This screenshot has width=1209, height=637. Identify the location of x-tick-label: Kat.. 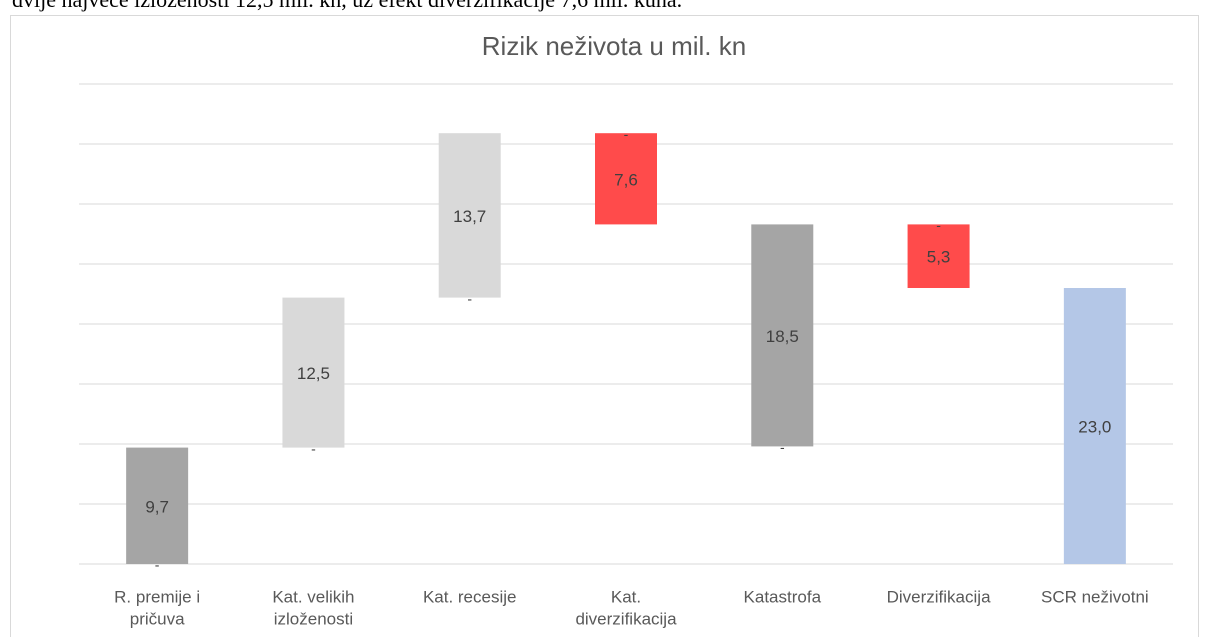
(626, 596).